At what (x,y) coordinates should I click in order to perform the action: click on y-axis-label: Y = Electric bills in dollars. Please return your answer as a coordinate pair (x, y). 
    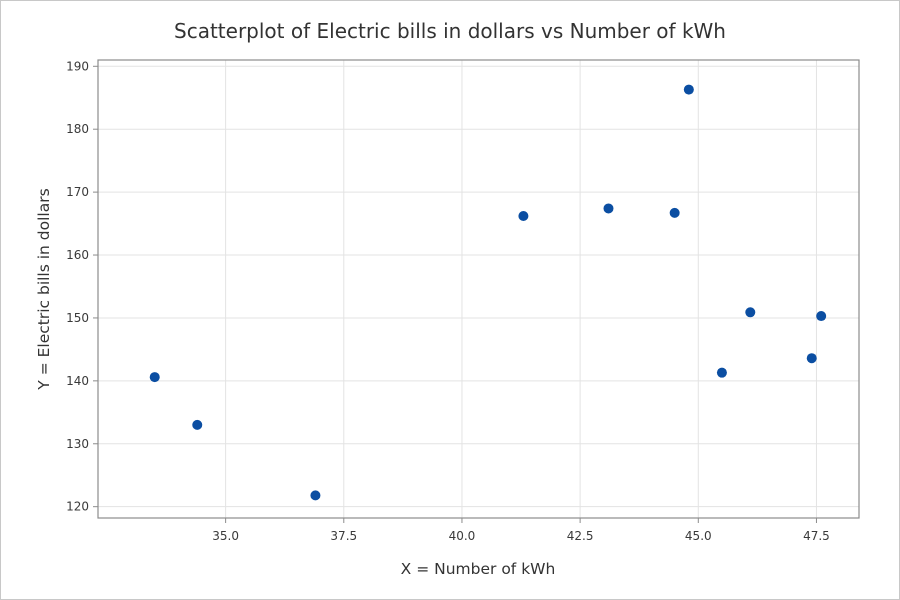
    Looking at the image, I should click on (44, 289).